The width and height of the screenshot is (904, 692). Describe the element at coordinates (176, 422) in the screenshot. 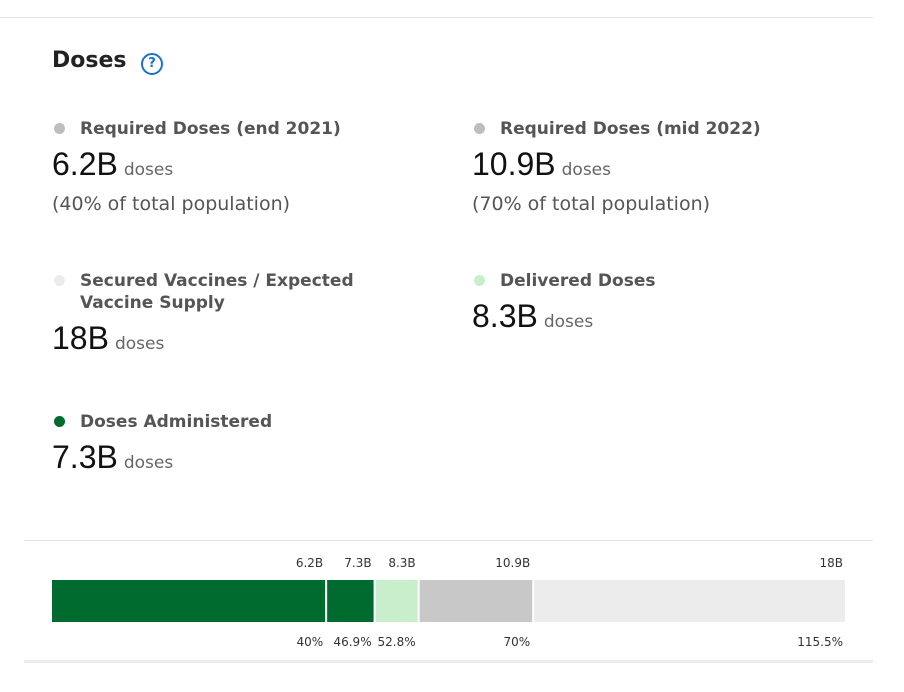

I see `metric-label: Doses Administered` at that location.